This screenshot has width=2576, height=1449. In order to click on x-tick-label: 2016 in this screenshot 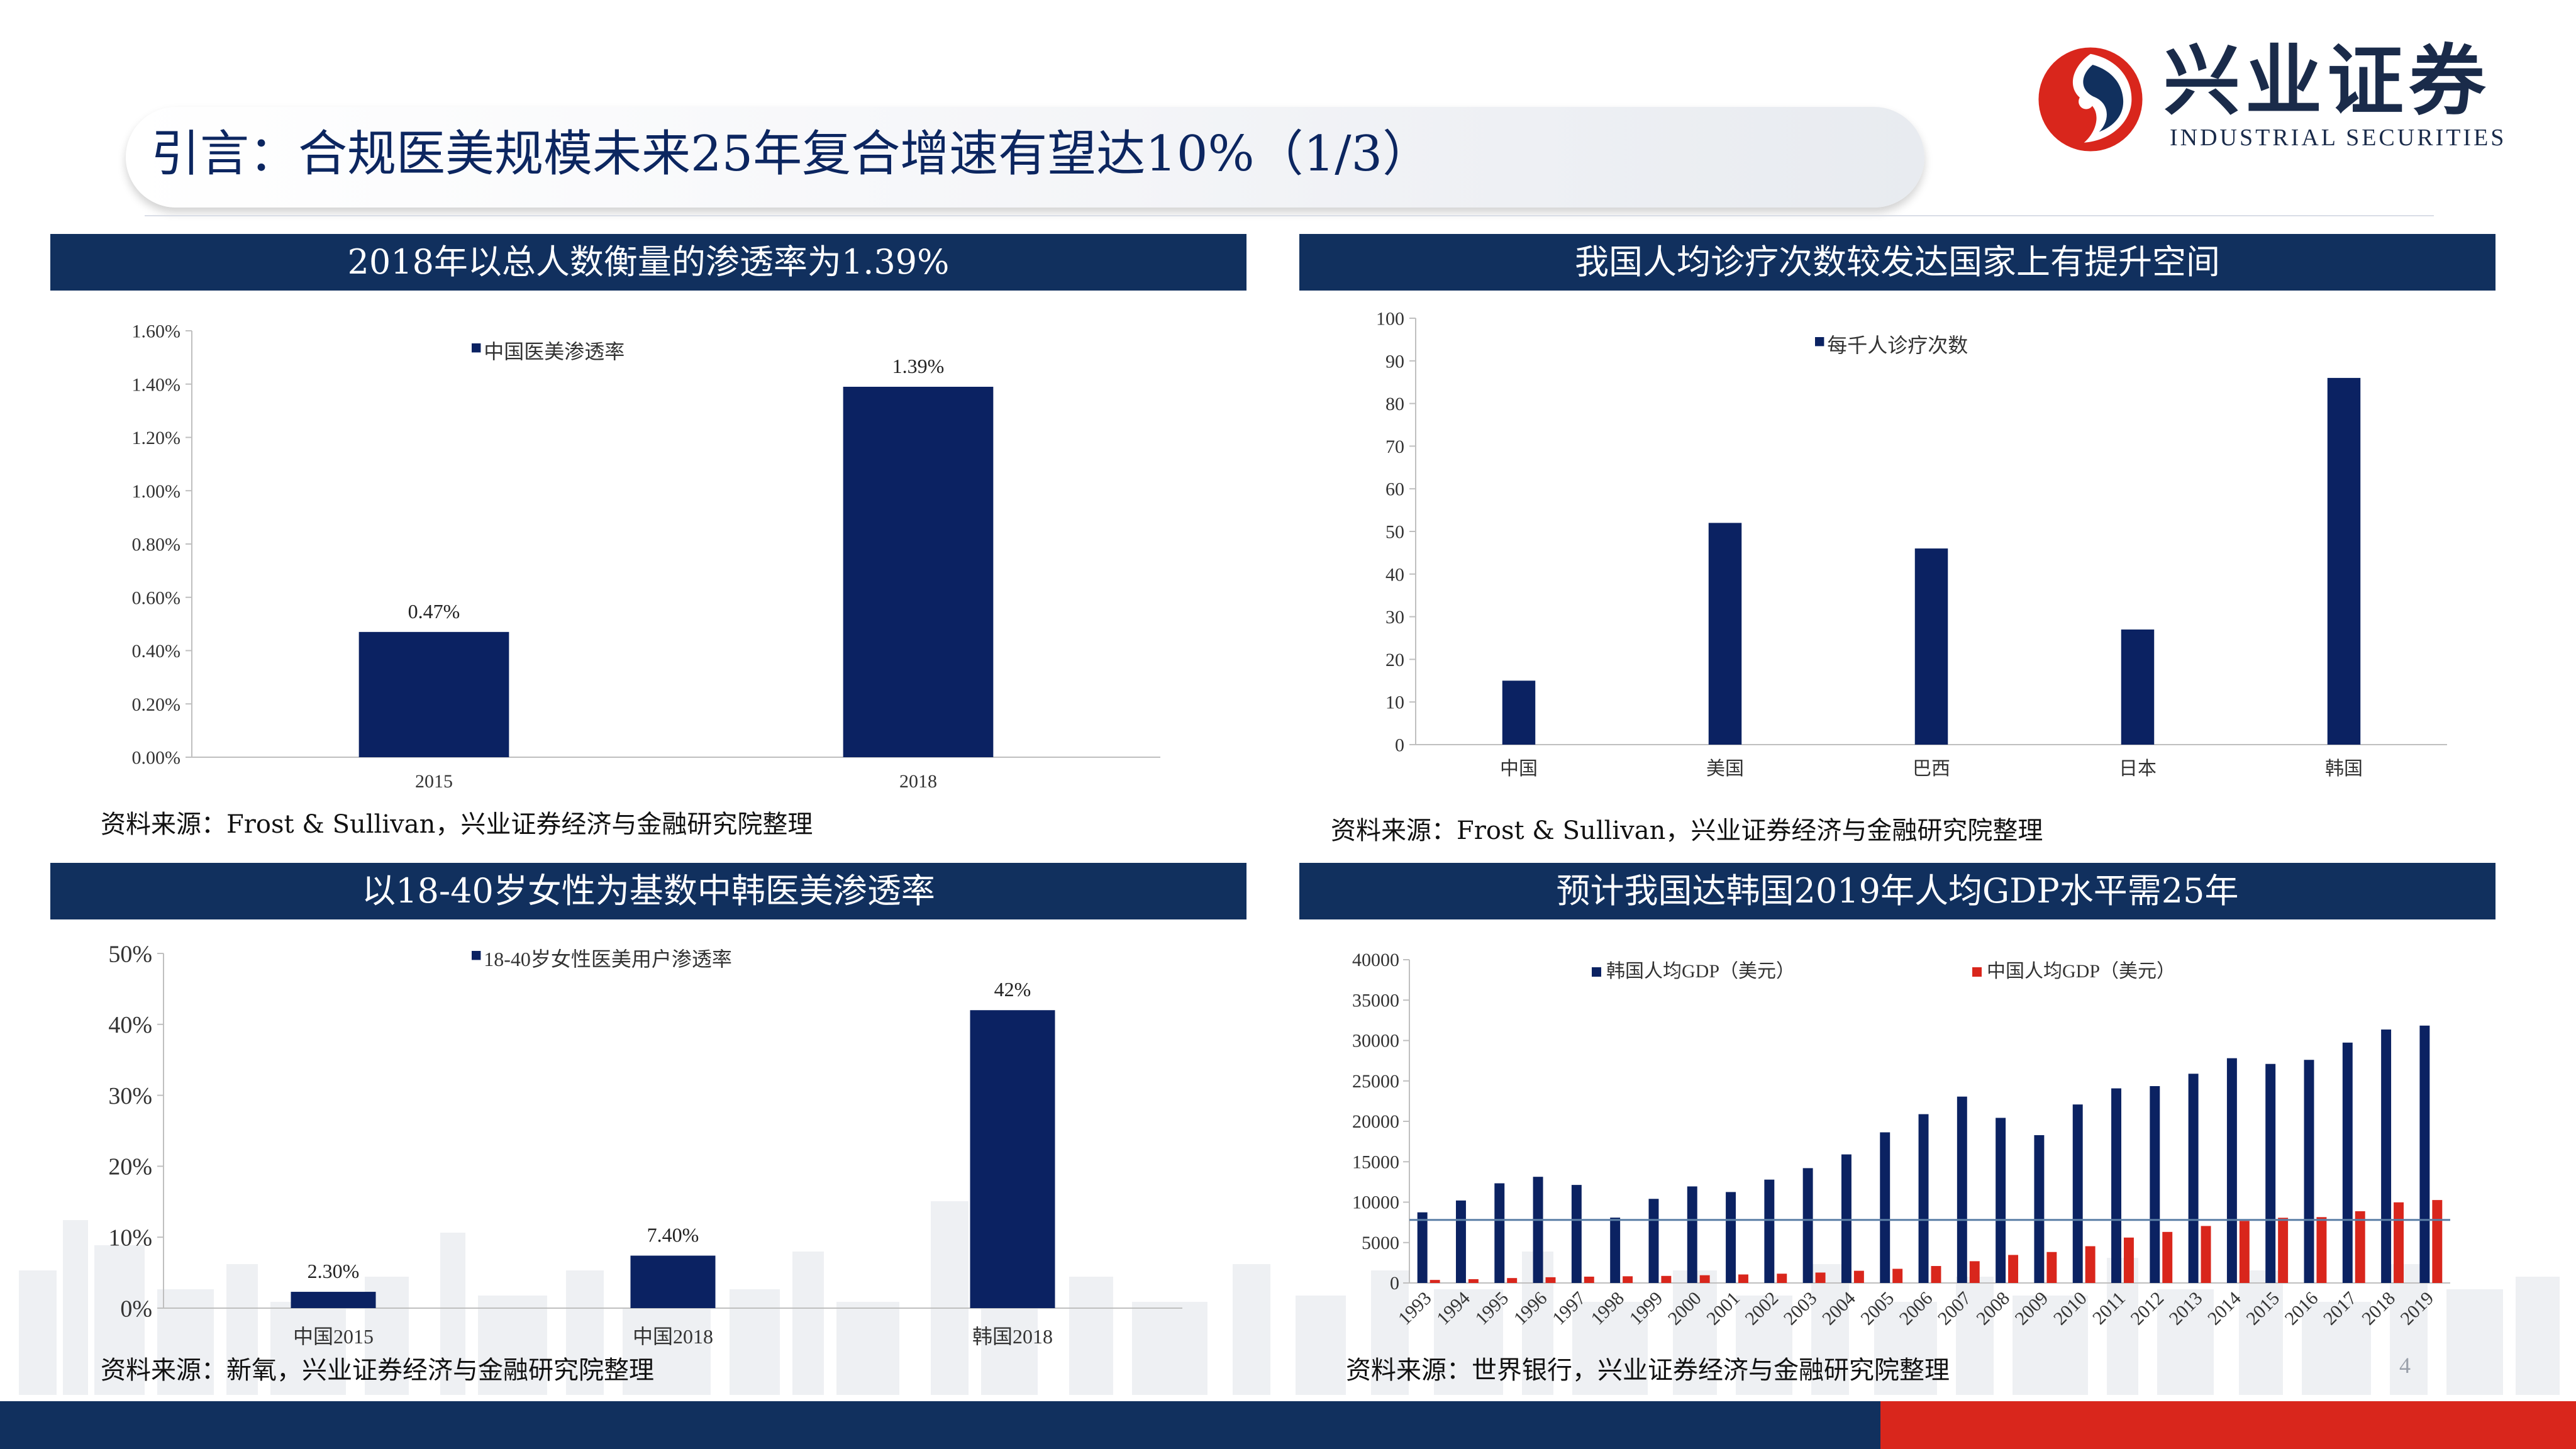, I will do `click(2302, 1309)`.